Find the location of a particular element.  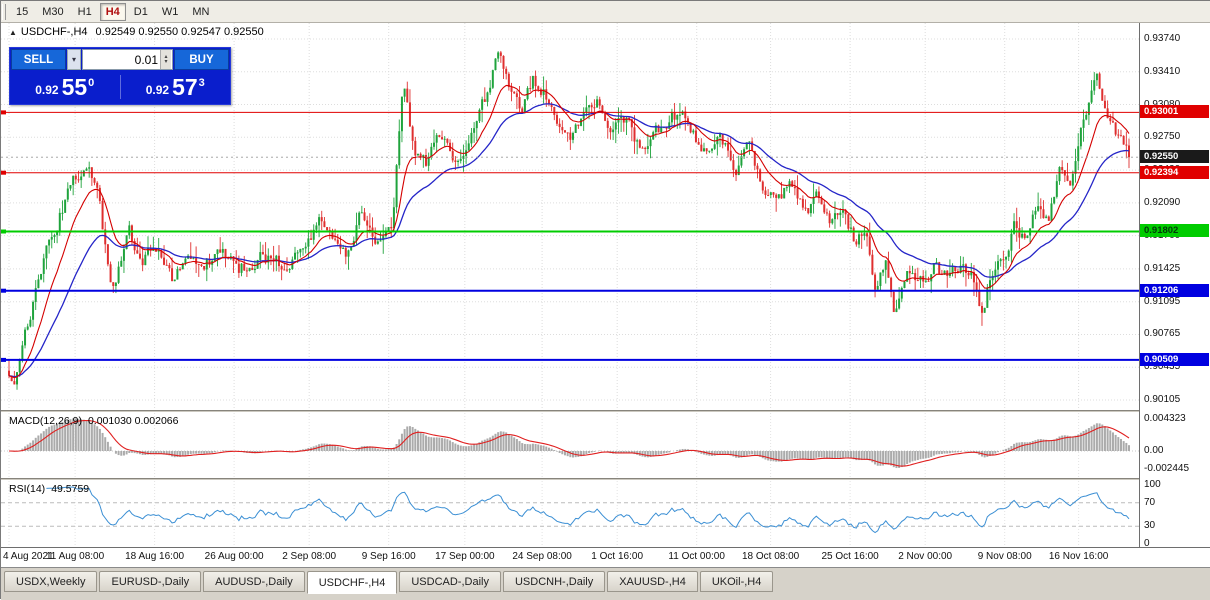

timeframe-d1: D1 is located at coordinates (141, 12).